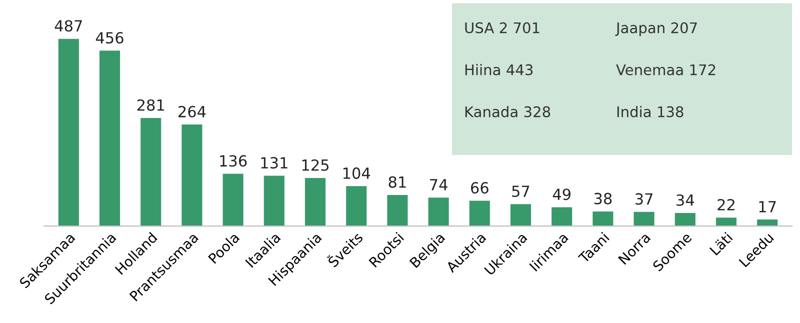  What do you see at coordinates (666, 70) in the screenshot?
I see `annotation: Venemaa 172` at bounding box center [666, 70].